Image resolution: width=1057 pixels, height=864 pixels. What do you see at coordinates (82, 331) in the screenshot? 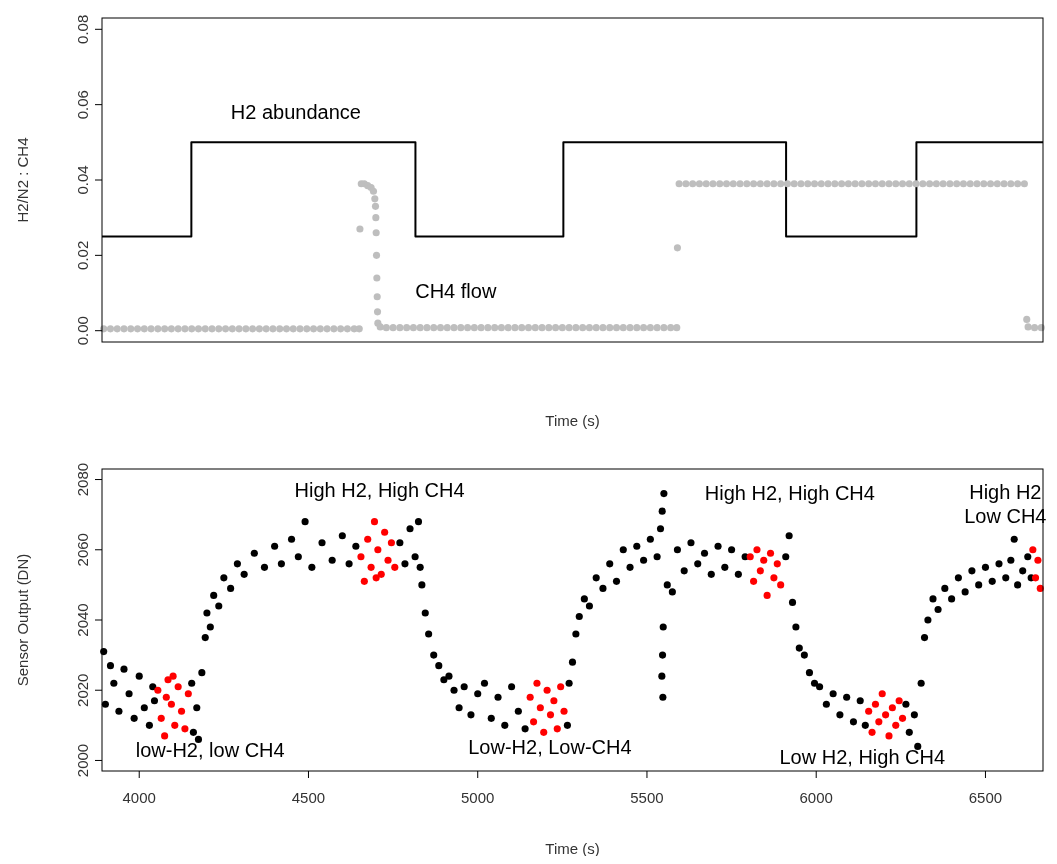
I see `y-tick-label: 0.00` at bounding box center [82, 331].